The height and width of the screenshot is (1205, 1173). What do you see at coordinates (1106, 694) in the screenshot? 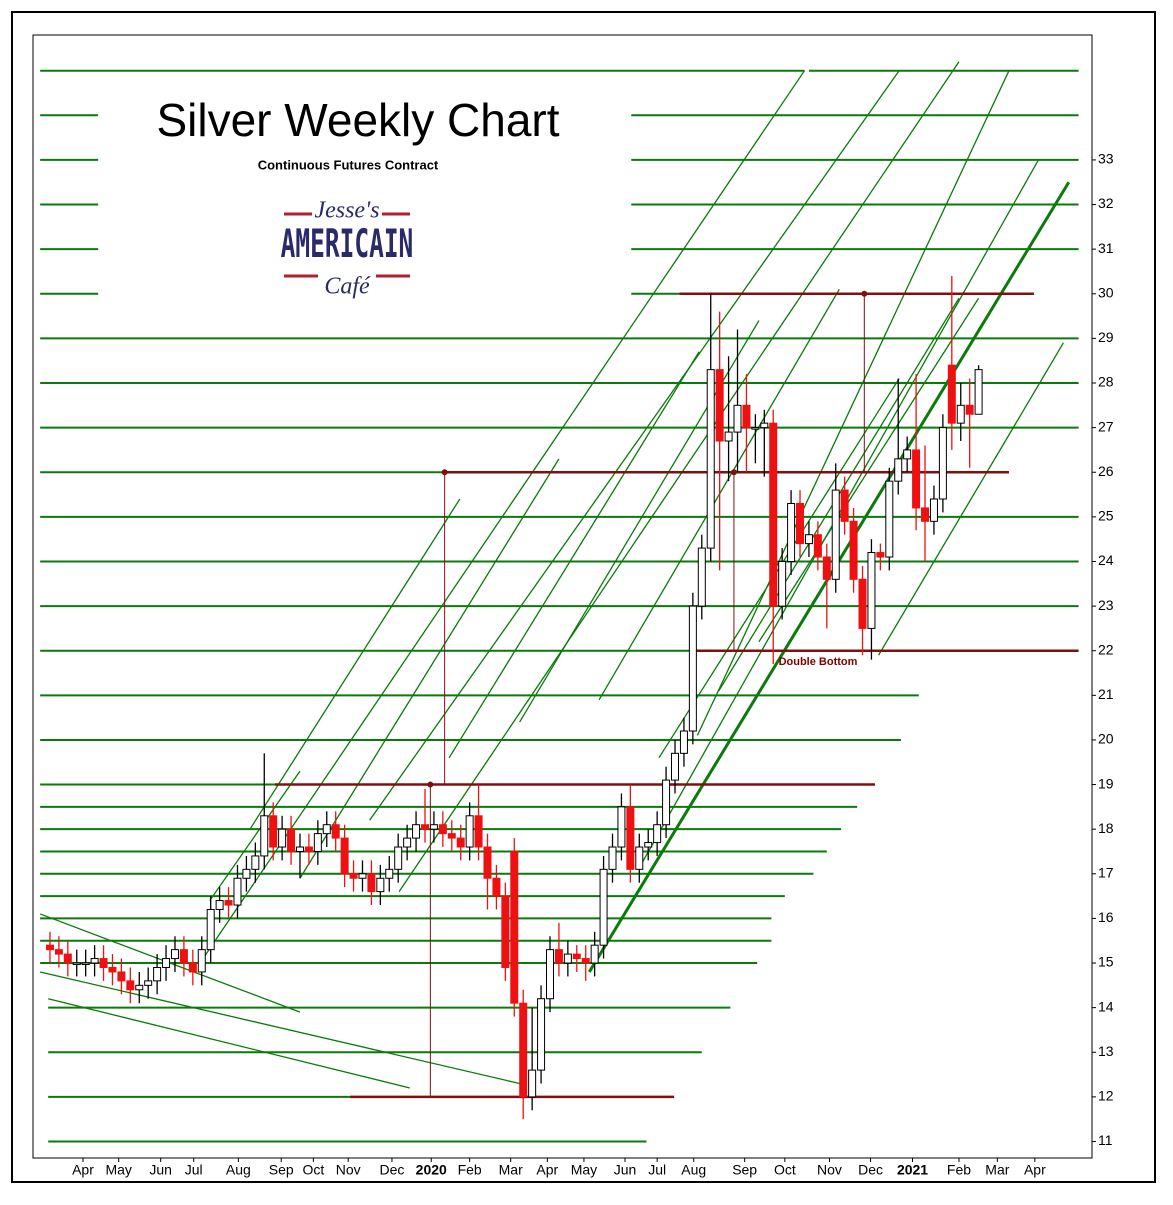
I see `y-tick-label: 21` at bounding box center [1106, 694].